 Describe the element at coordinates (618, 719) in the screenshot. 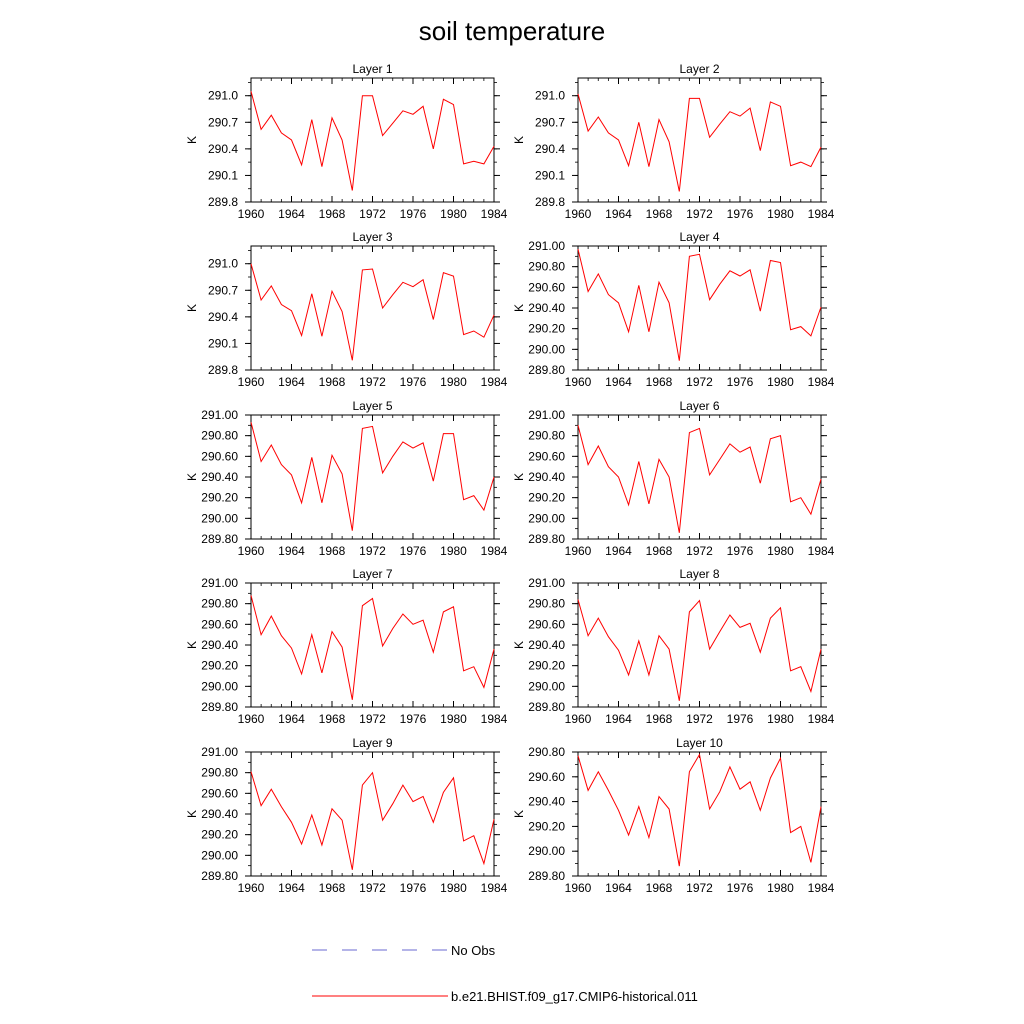

I see `layer-8-x-tick-label: 1964` at that location.